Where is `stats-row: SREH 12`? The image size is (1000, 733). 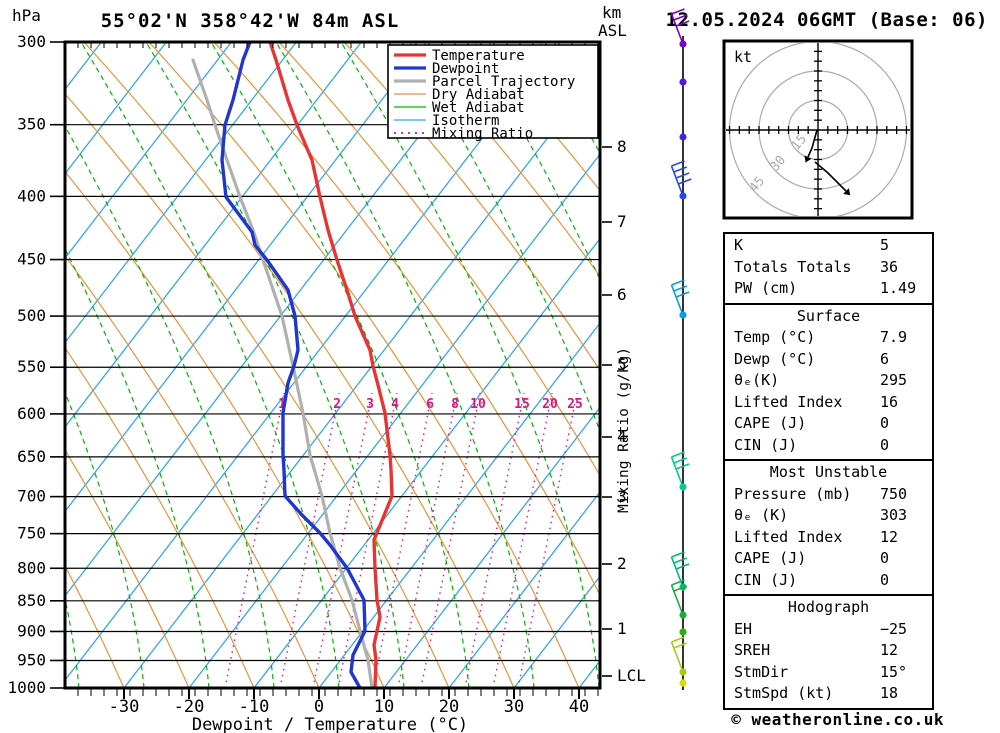 stats-row: SREH 12 is located at coordinates (828, 651).